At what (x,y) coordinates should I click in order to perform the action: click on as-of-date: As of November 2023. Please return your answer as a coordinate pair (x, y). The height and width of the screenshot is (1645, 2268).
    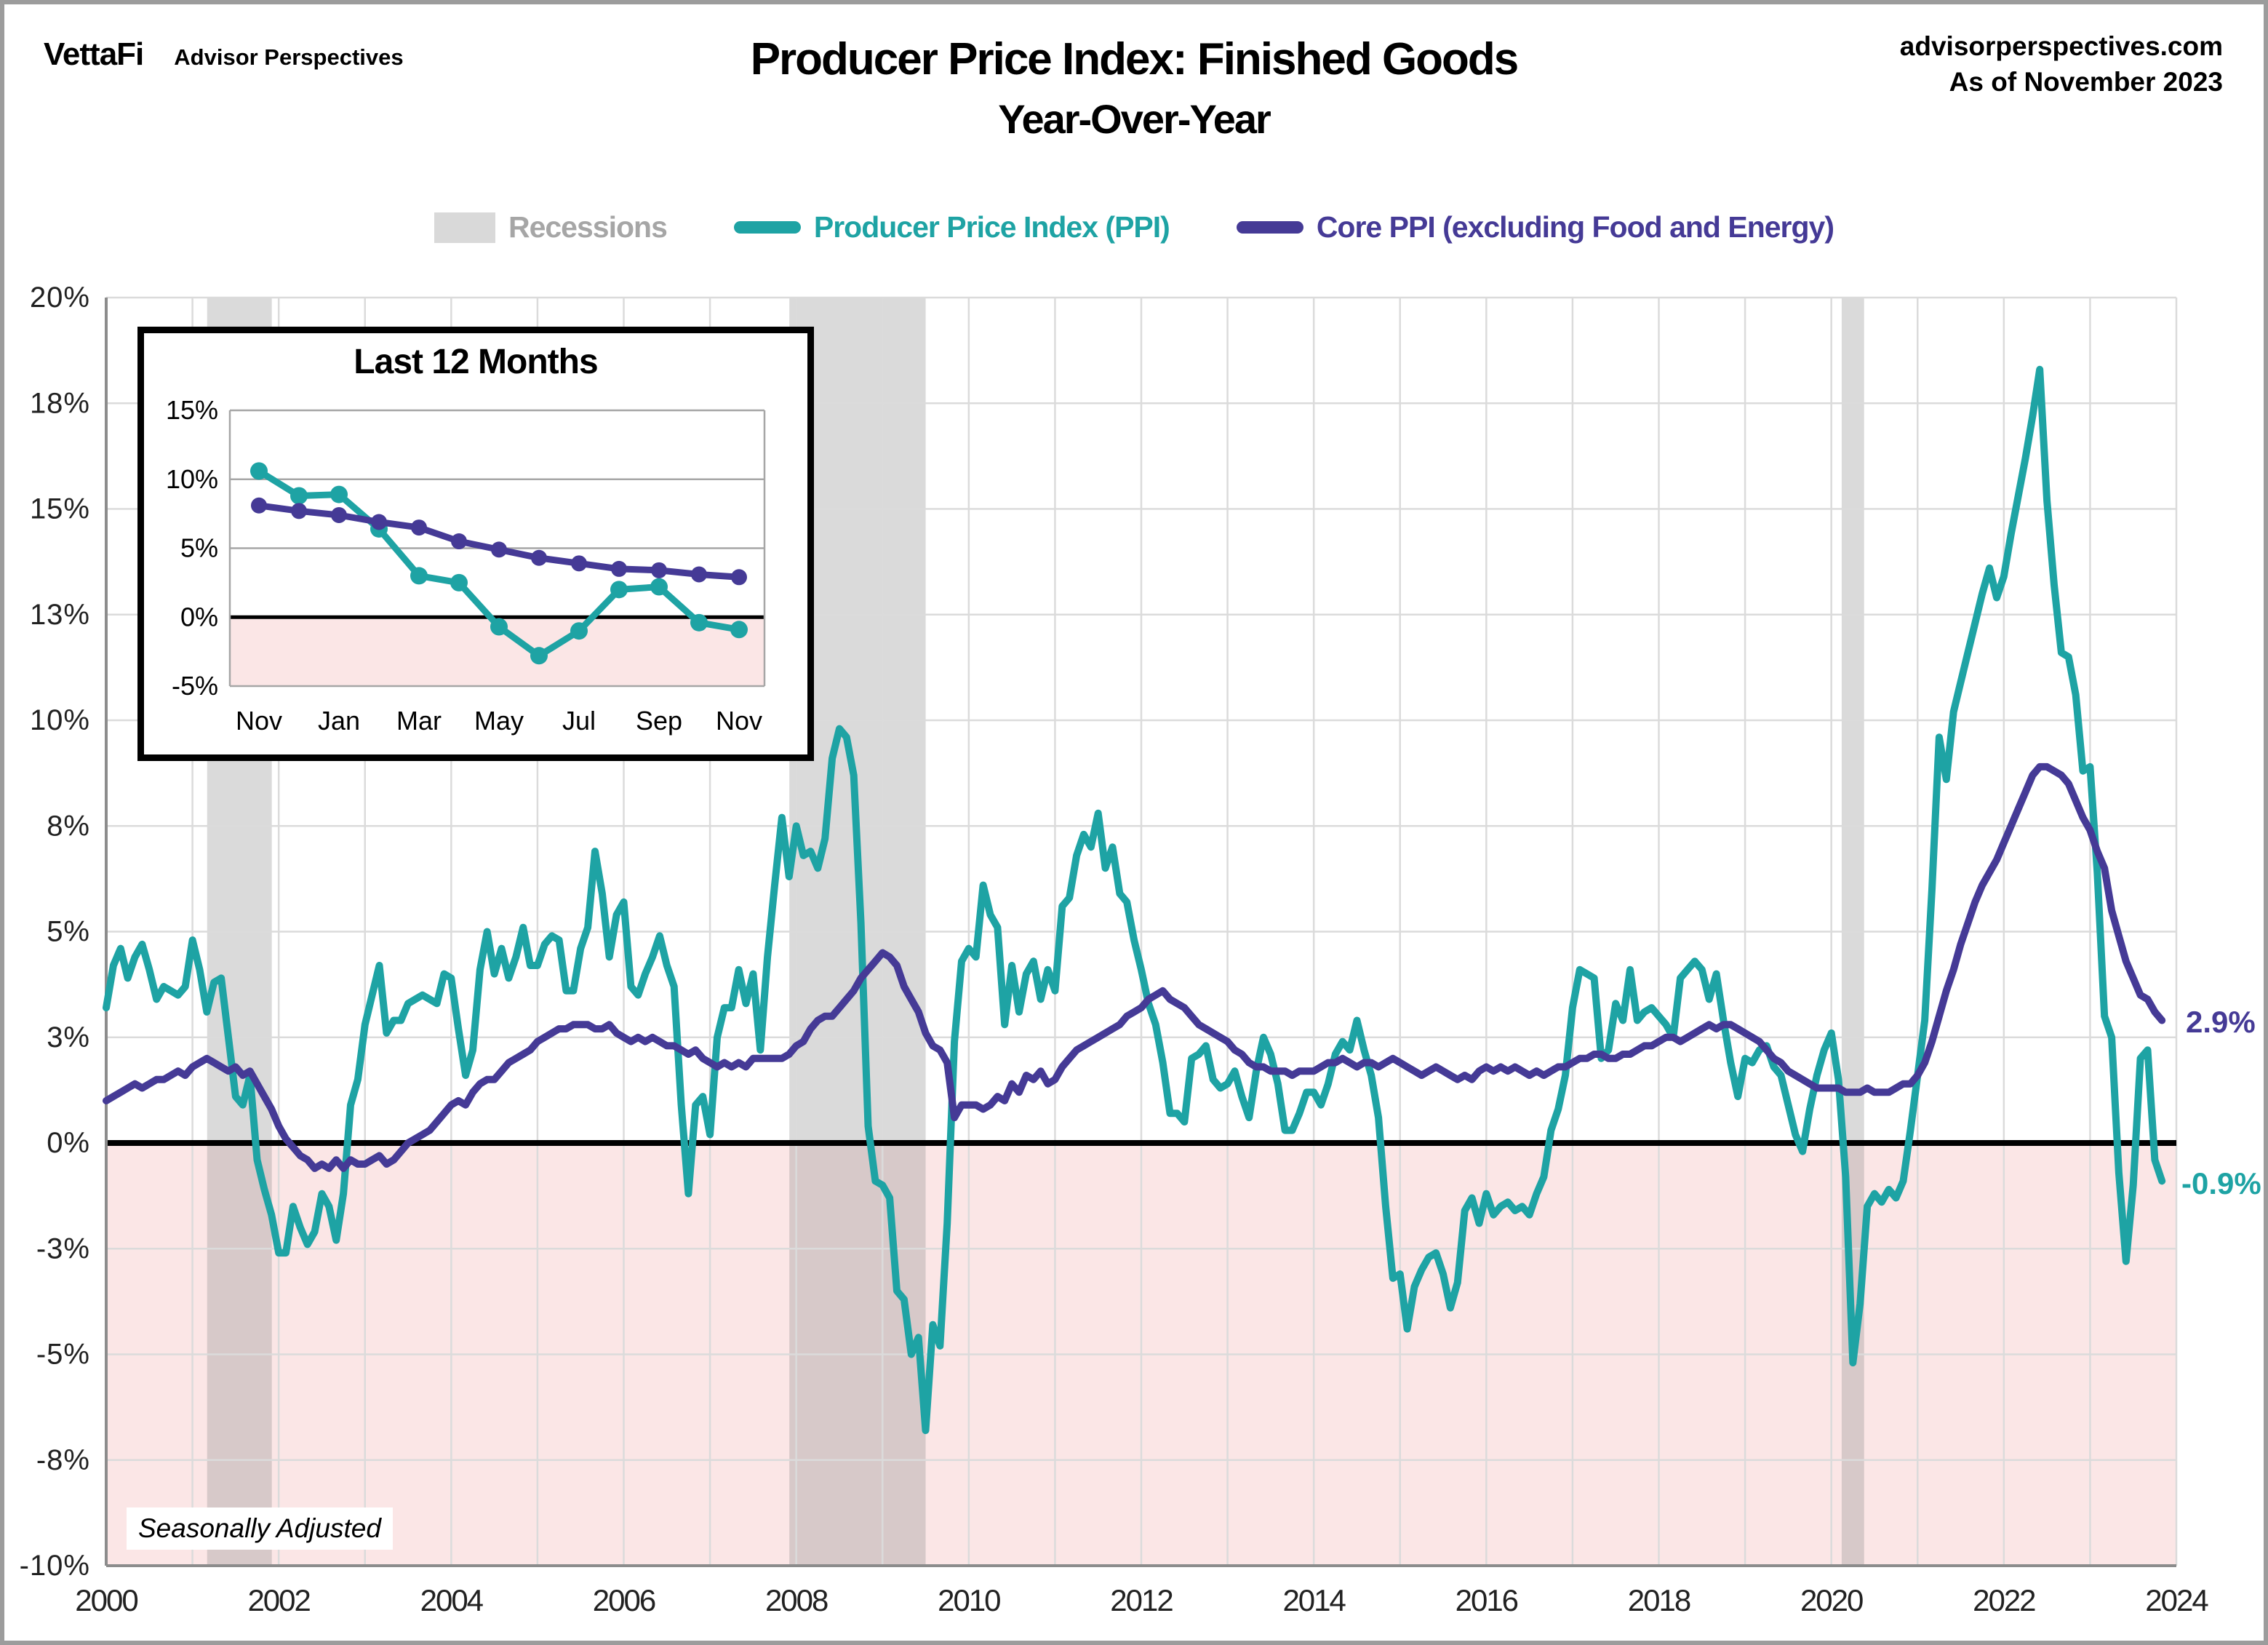
    Looking at the image, I should click on (2086, 81).